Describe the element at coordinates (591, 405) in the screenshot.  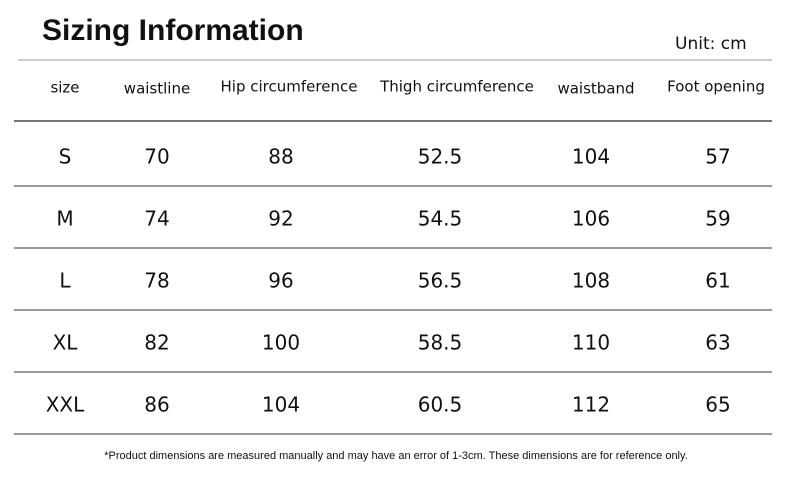
I see `table-cell: 112` at that location.